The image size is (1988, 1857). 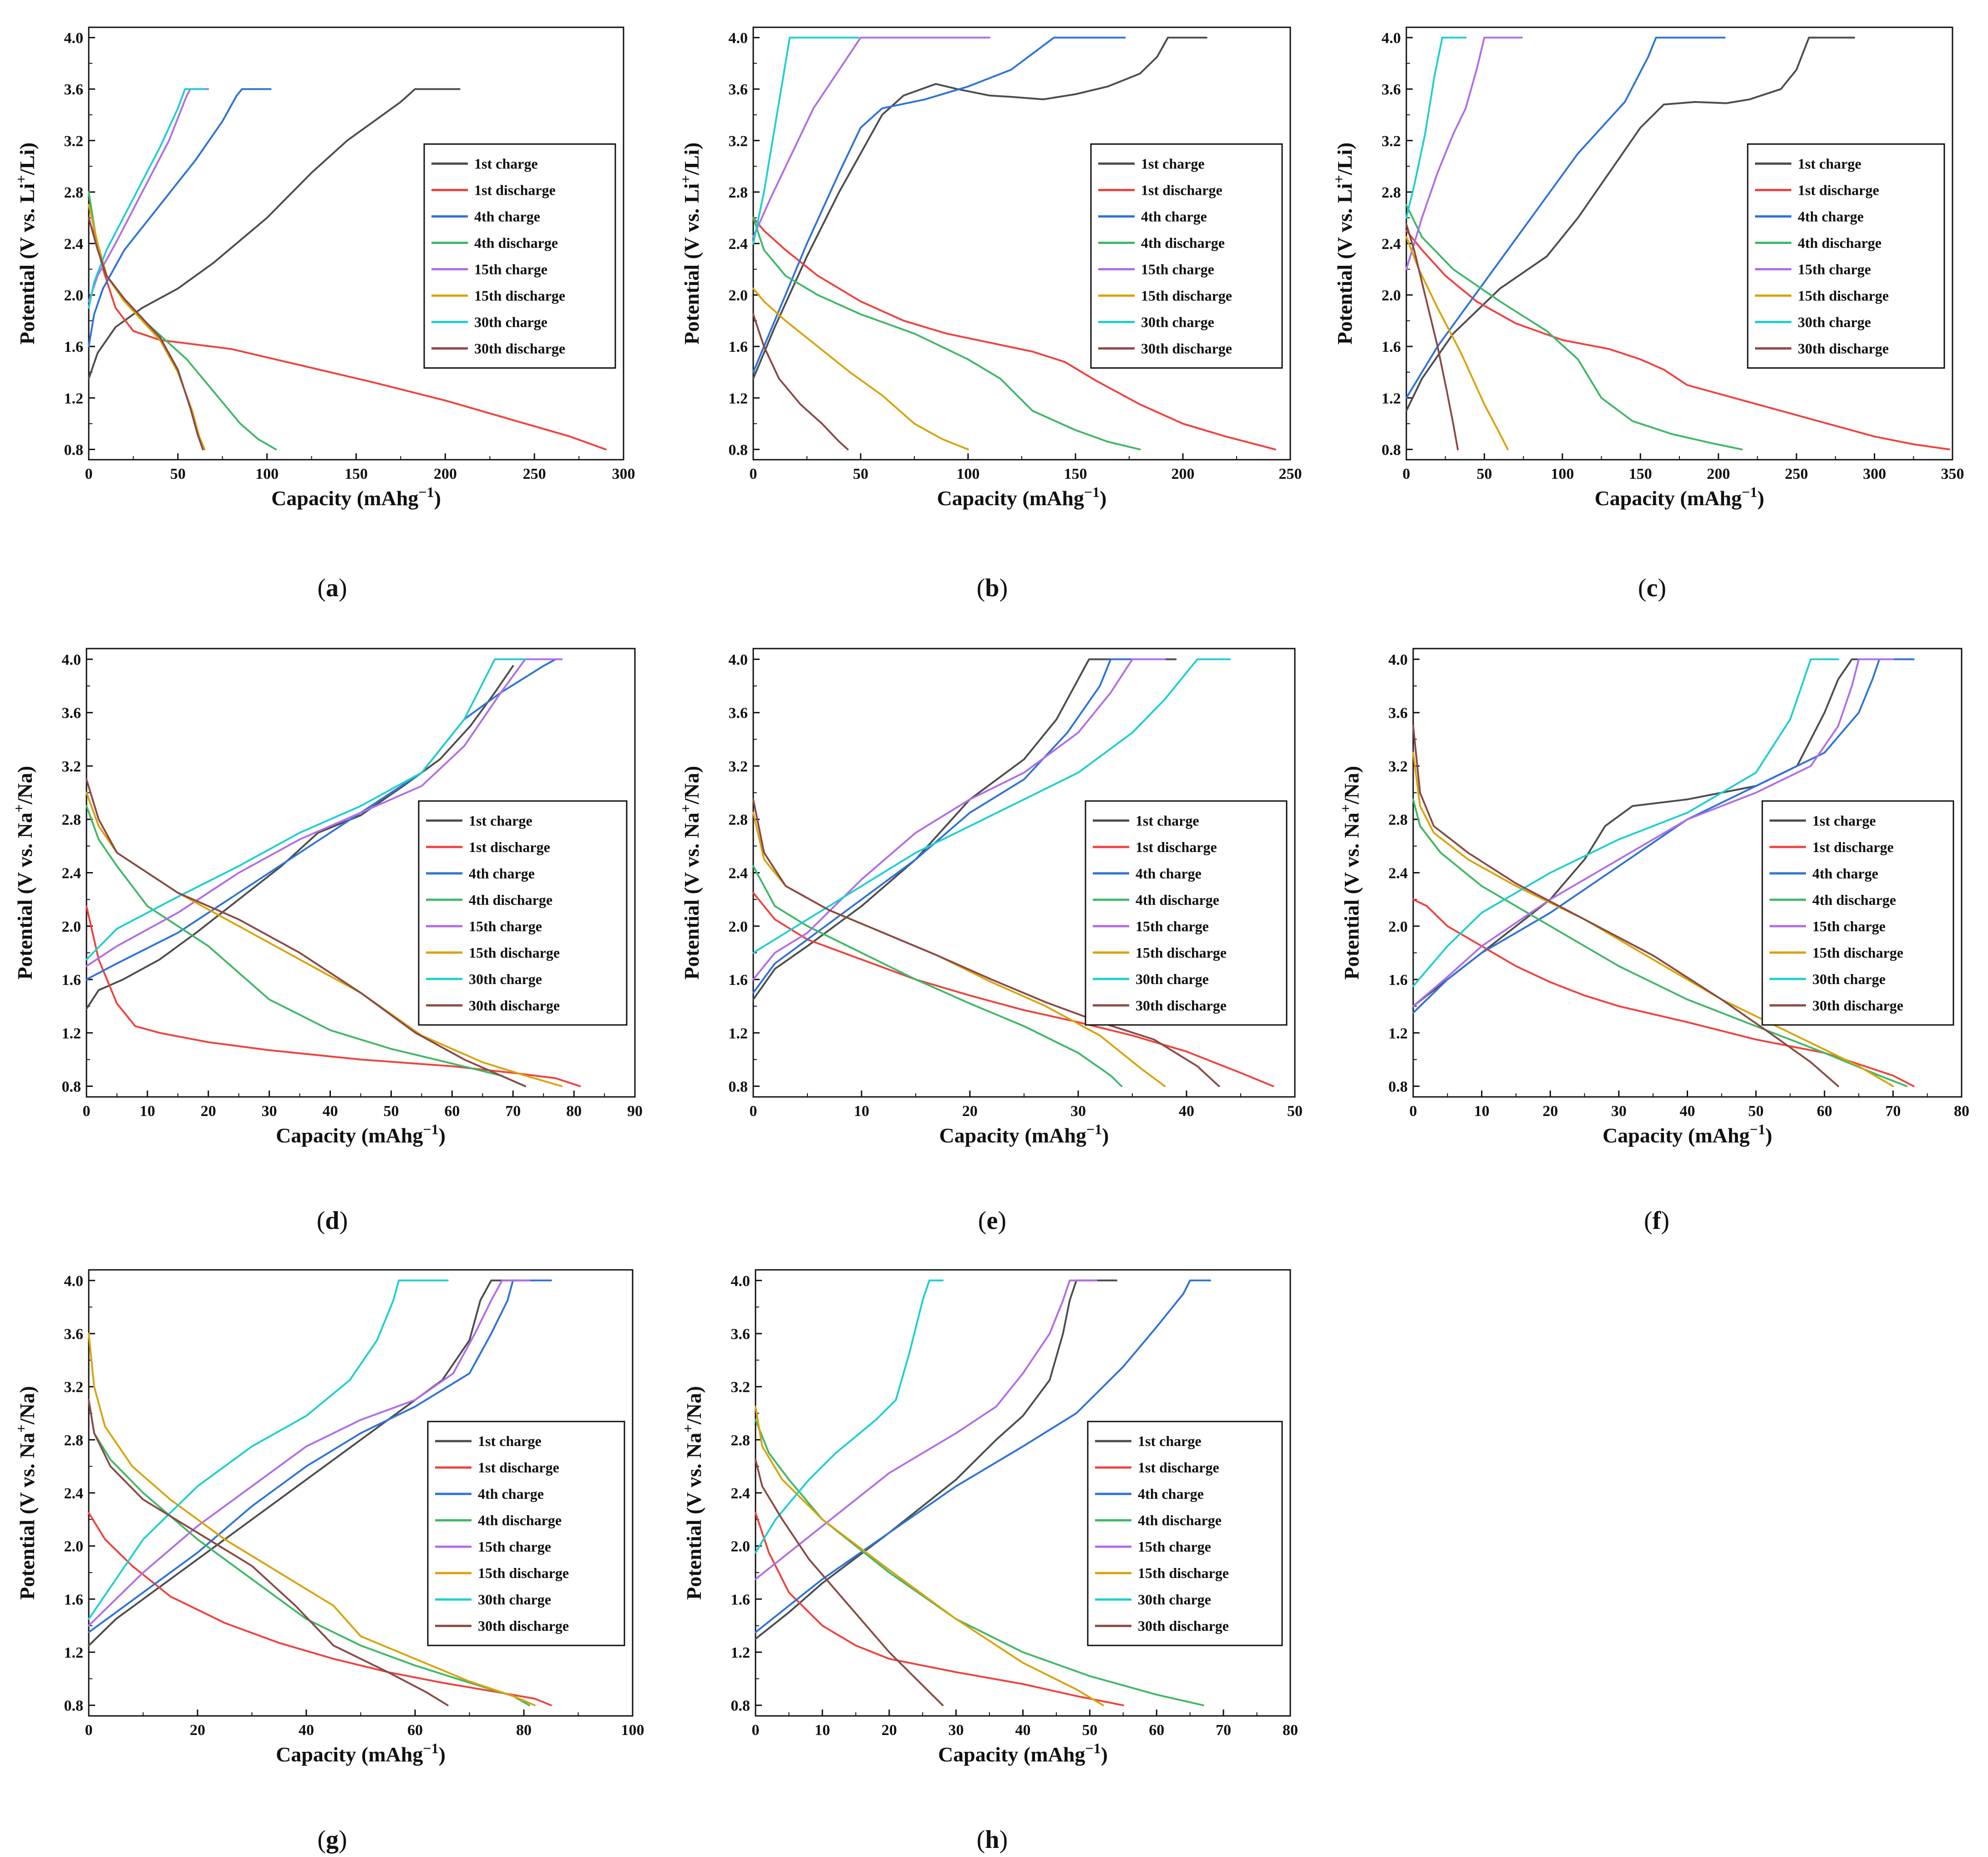 I want to click on x-tick-label: 350, so click(x=1952, y=474).